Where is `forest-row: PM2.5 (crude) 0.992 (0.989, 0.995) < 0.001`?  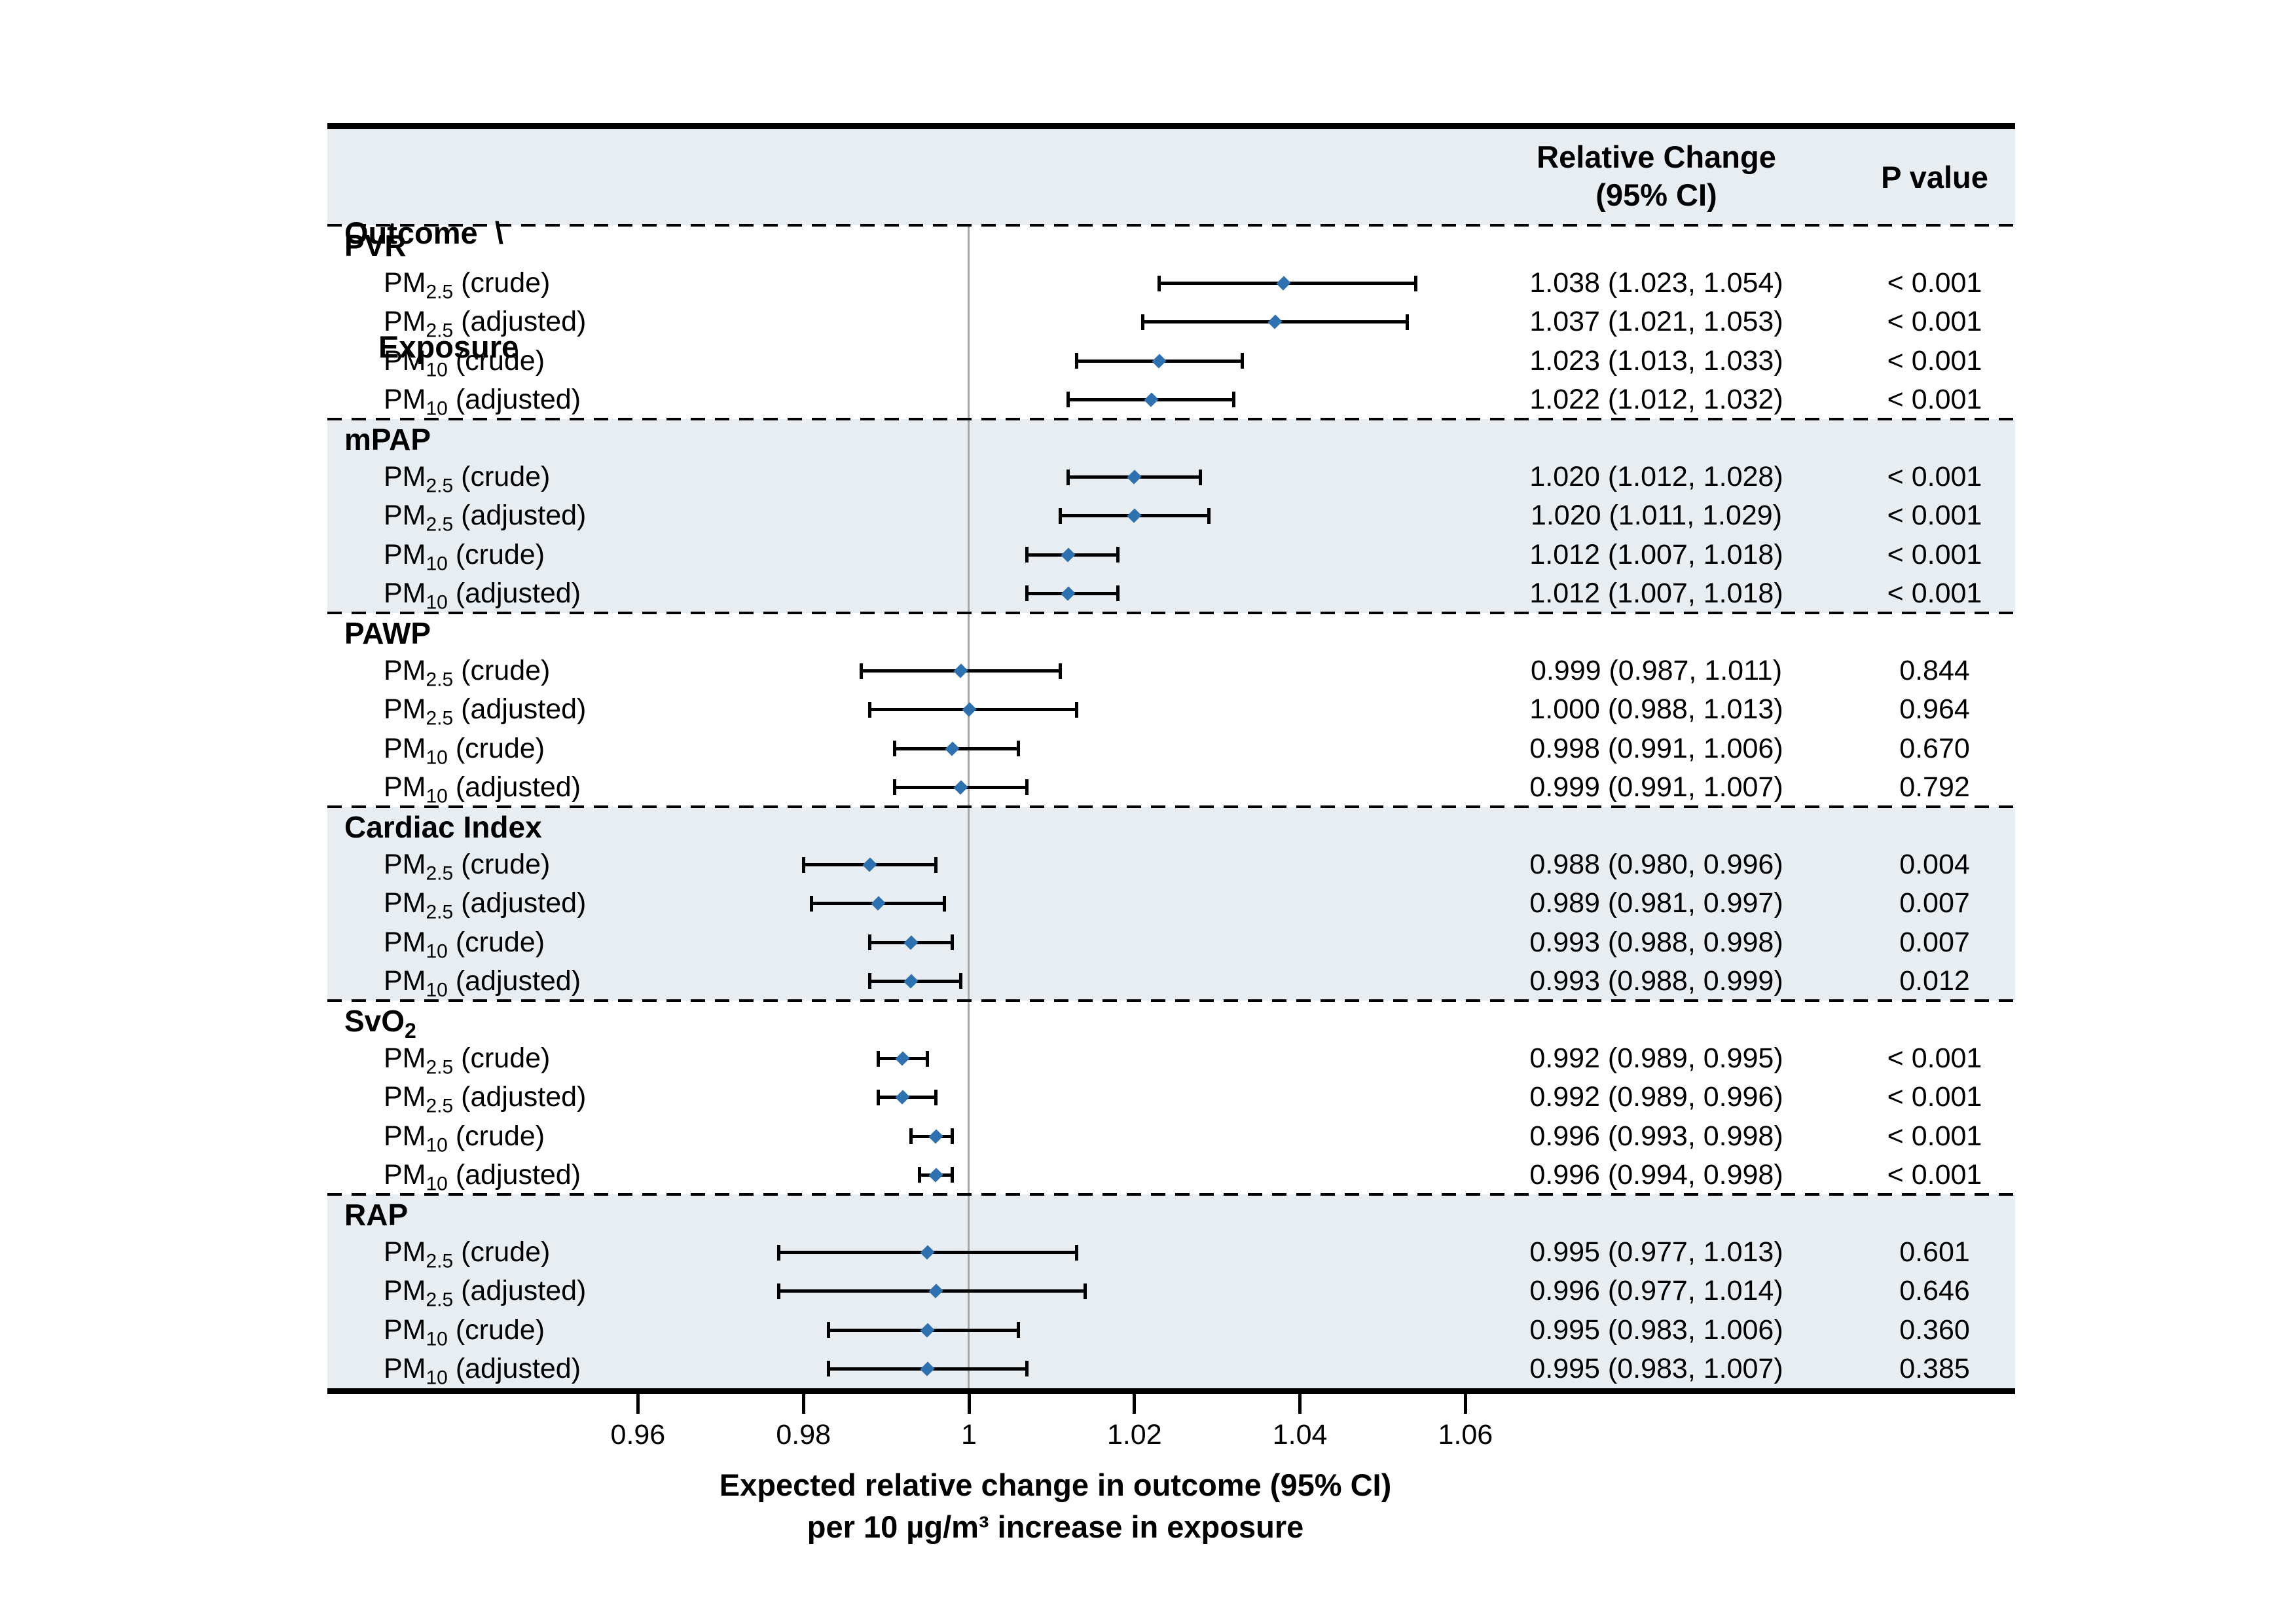
forest-row: PM2.5 (crude) 0.992 (0.989, 0.995) < 0.001 is located at coordinates (1171, 1059).